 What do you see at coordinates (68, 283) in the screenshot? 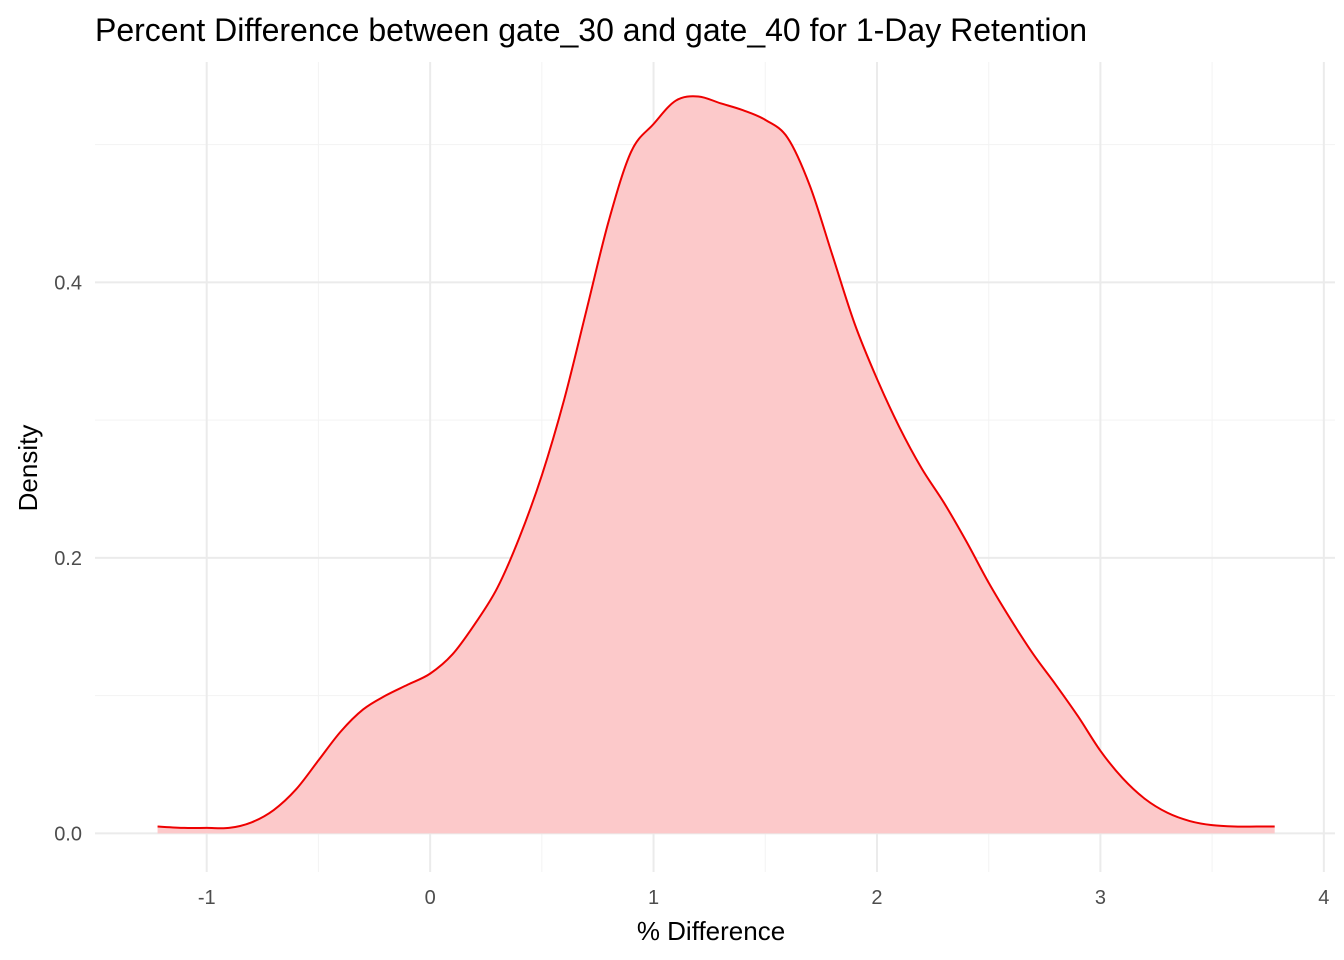
I see `y-tick-label: 0.4` at bounding box center [68, 283].